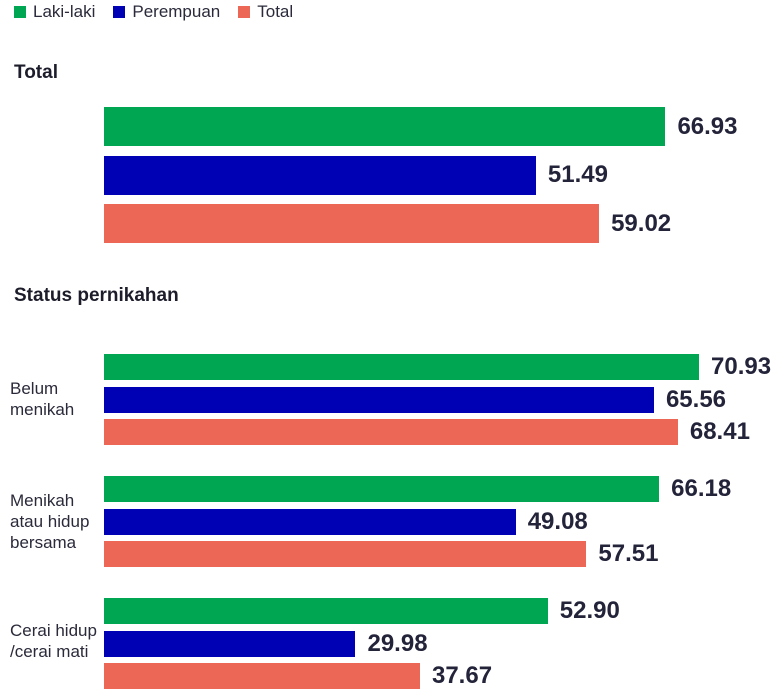 Image resolution: width=780 pixels, height=692 pixels. Describe the element at coordinates (719, 431) in the screenshot. I see `value-label-total-group-1: 68.41` at that location.